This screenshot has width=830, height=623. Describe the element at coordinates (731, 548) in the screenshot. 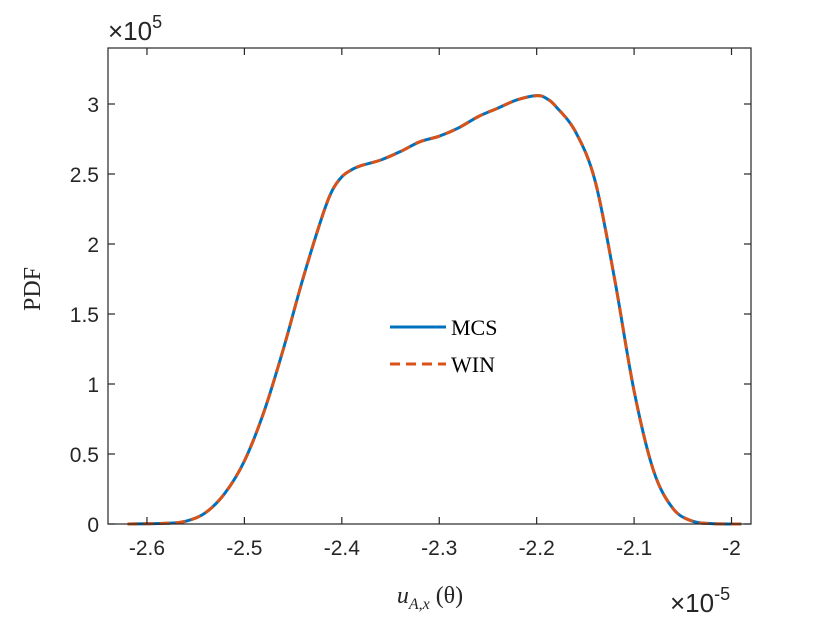

I see `x-tick-label: -2` at that location.